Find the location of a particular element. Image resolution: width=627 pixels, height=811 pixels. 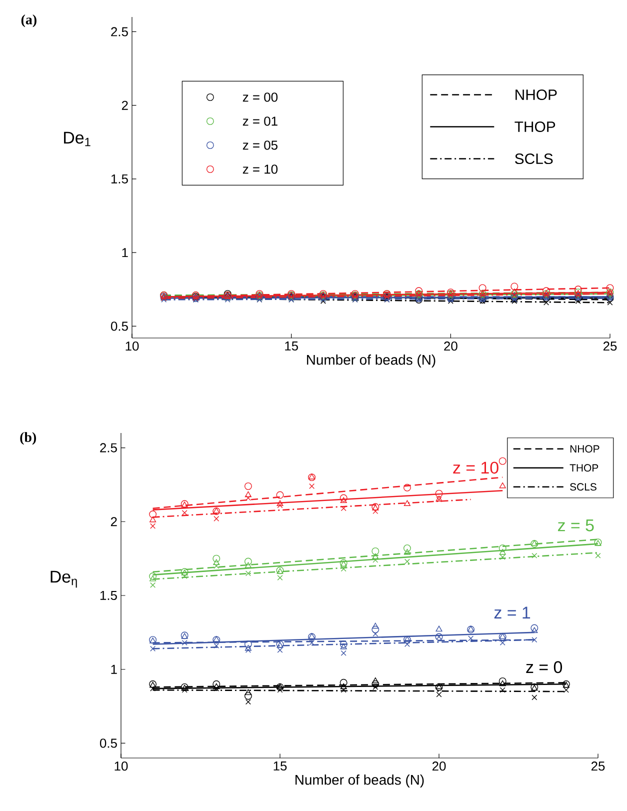

series-label: z = 1 is located at coordinates (512, 612).